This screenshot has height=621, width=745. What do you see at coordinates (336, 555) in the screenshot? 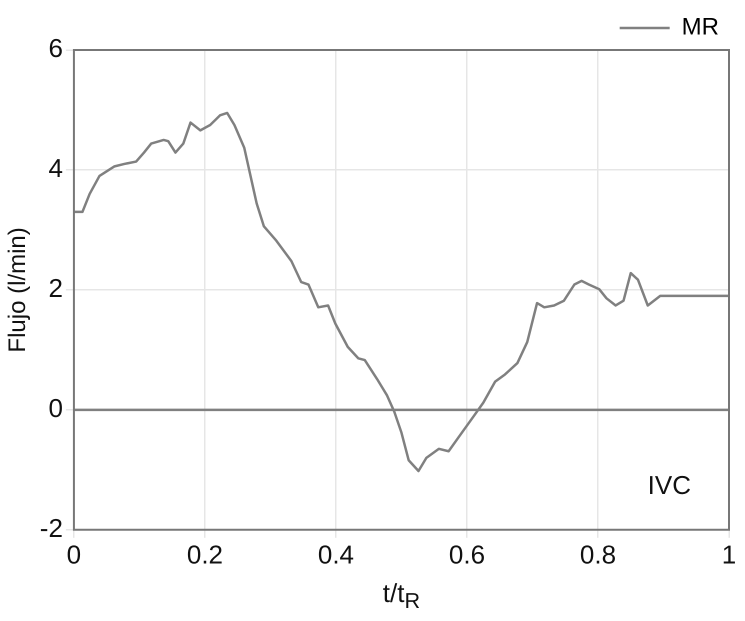
I see `x-tick-label: 0.4` at bounding box center [336, 555].